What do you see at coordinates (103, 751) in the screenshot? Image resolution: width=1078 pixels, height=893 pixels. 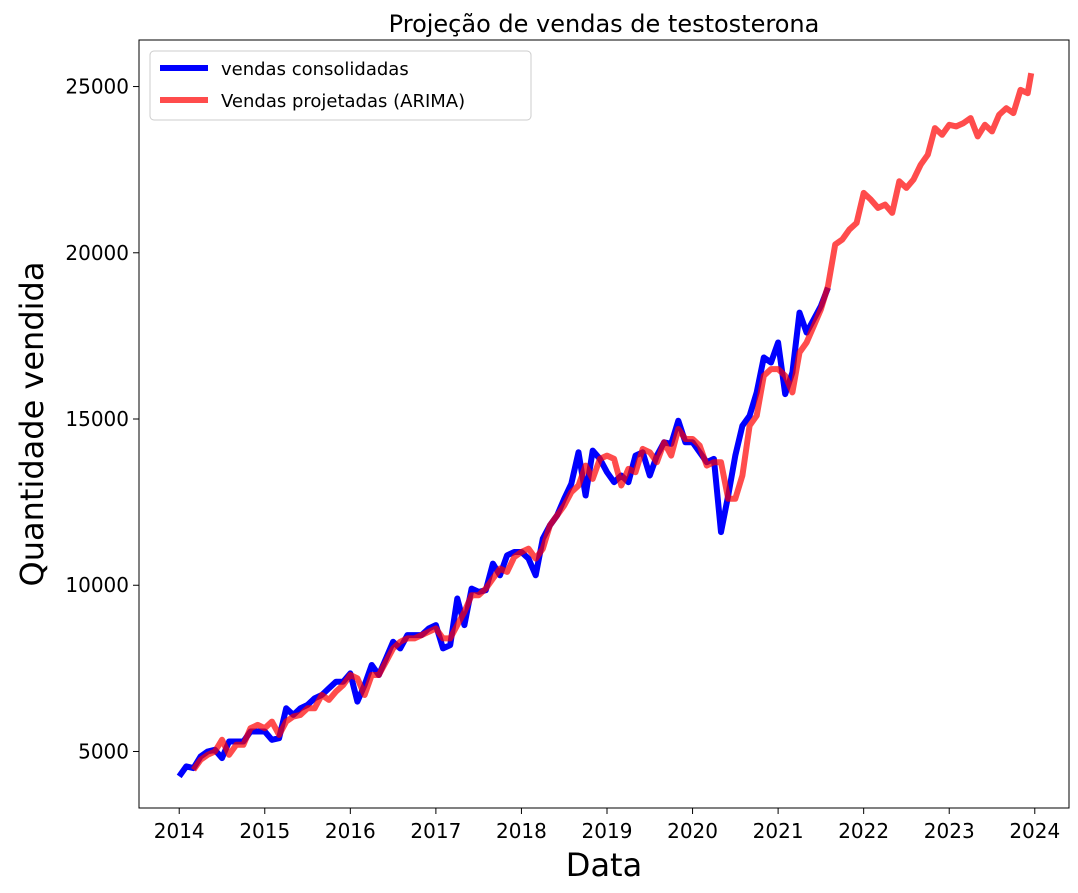 I see `y-tick-label: 5000` at bounding box center [103, 751].